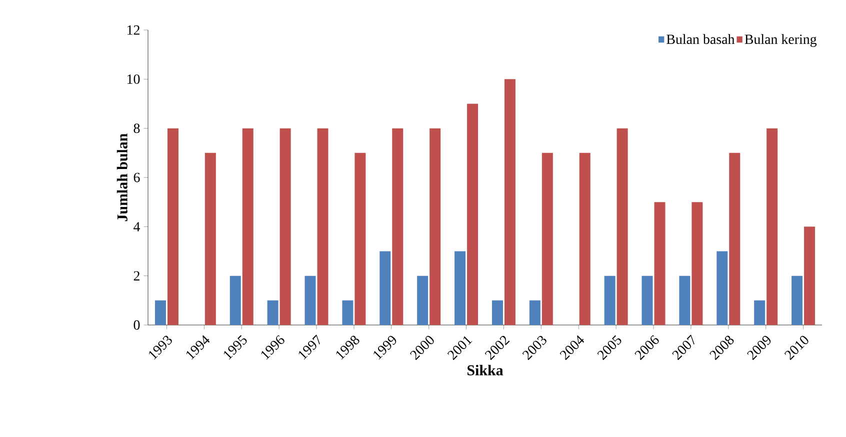 Image resolution: width=846 pixels, height=437 pixels. I want to click on y-tick-label: 10, so click(134, 79).